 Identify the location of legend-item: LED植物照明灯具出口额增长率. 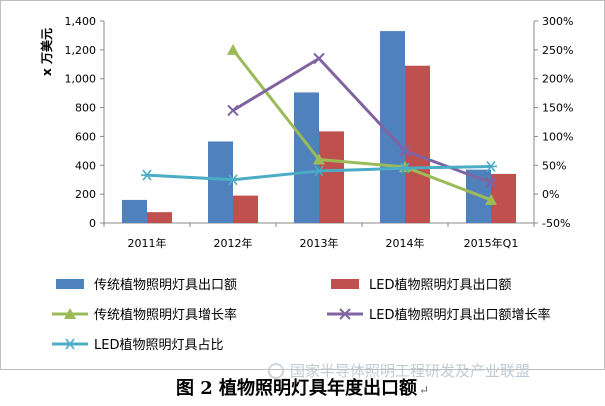
(438, 315).